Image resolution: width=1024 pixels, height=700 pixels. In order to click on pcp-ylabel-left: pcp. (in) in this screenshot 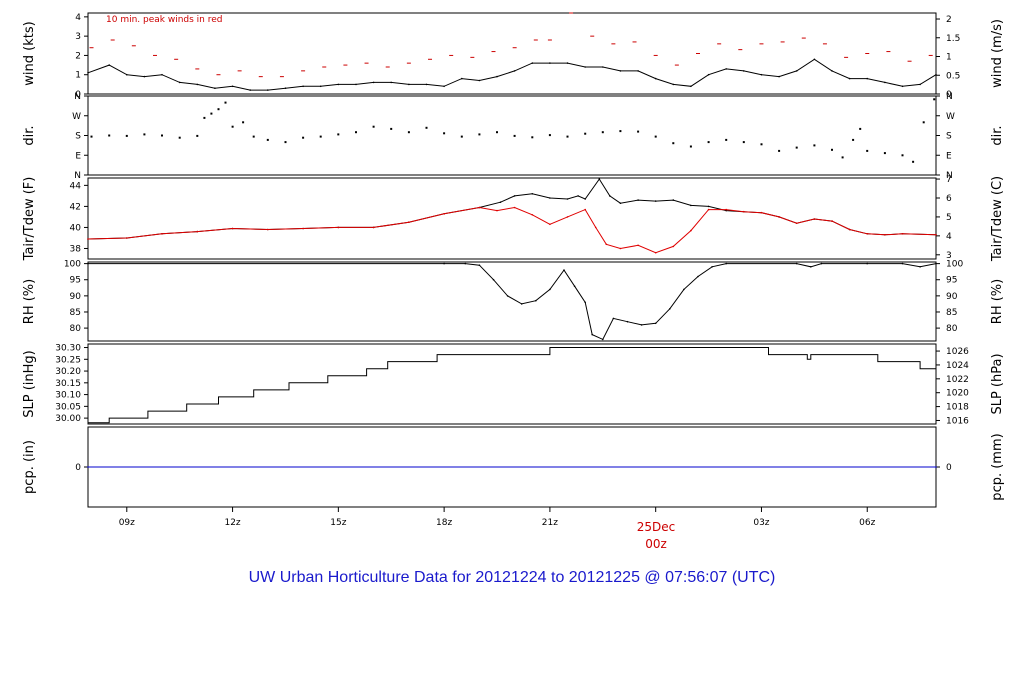, I will do `click(29, 467)`.